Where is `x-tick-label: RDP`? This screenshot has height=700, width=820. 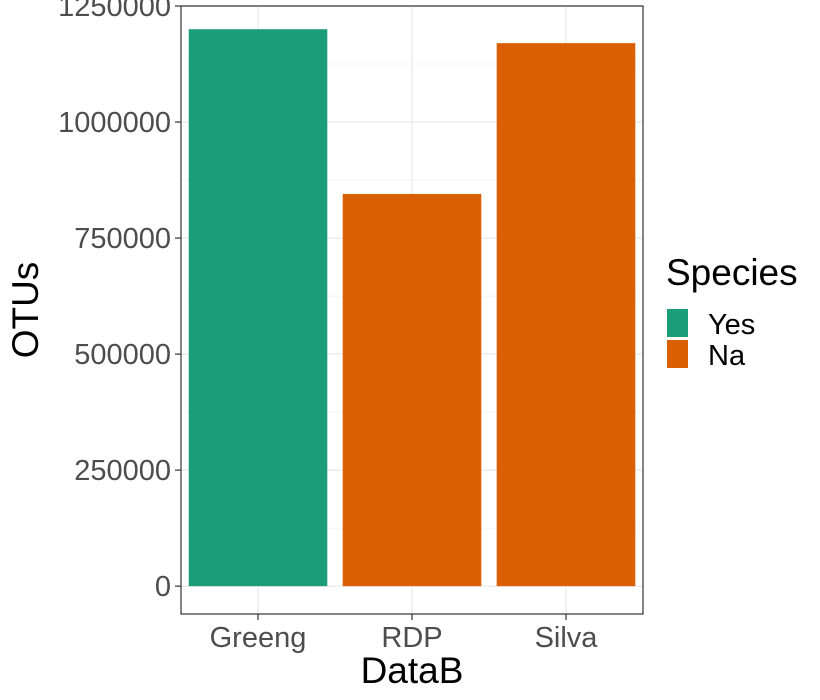
x-tick-label: RDP is located at coordinates (411, 638).